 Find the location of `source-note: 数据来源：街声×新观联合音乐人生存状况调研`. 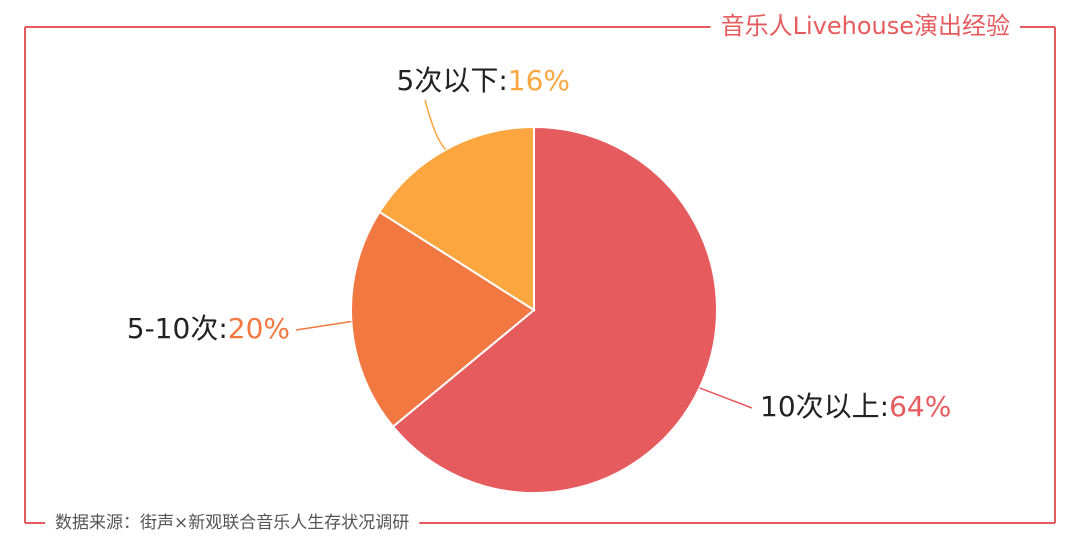

source-note: 数据来源：街声×新观联合音乐人生存状况调研 is located at coordinates (232, 523).